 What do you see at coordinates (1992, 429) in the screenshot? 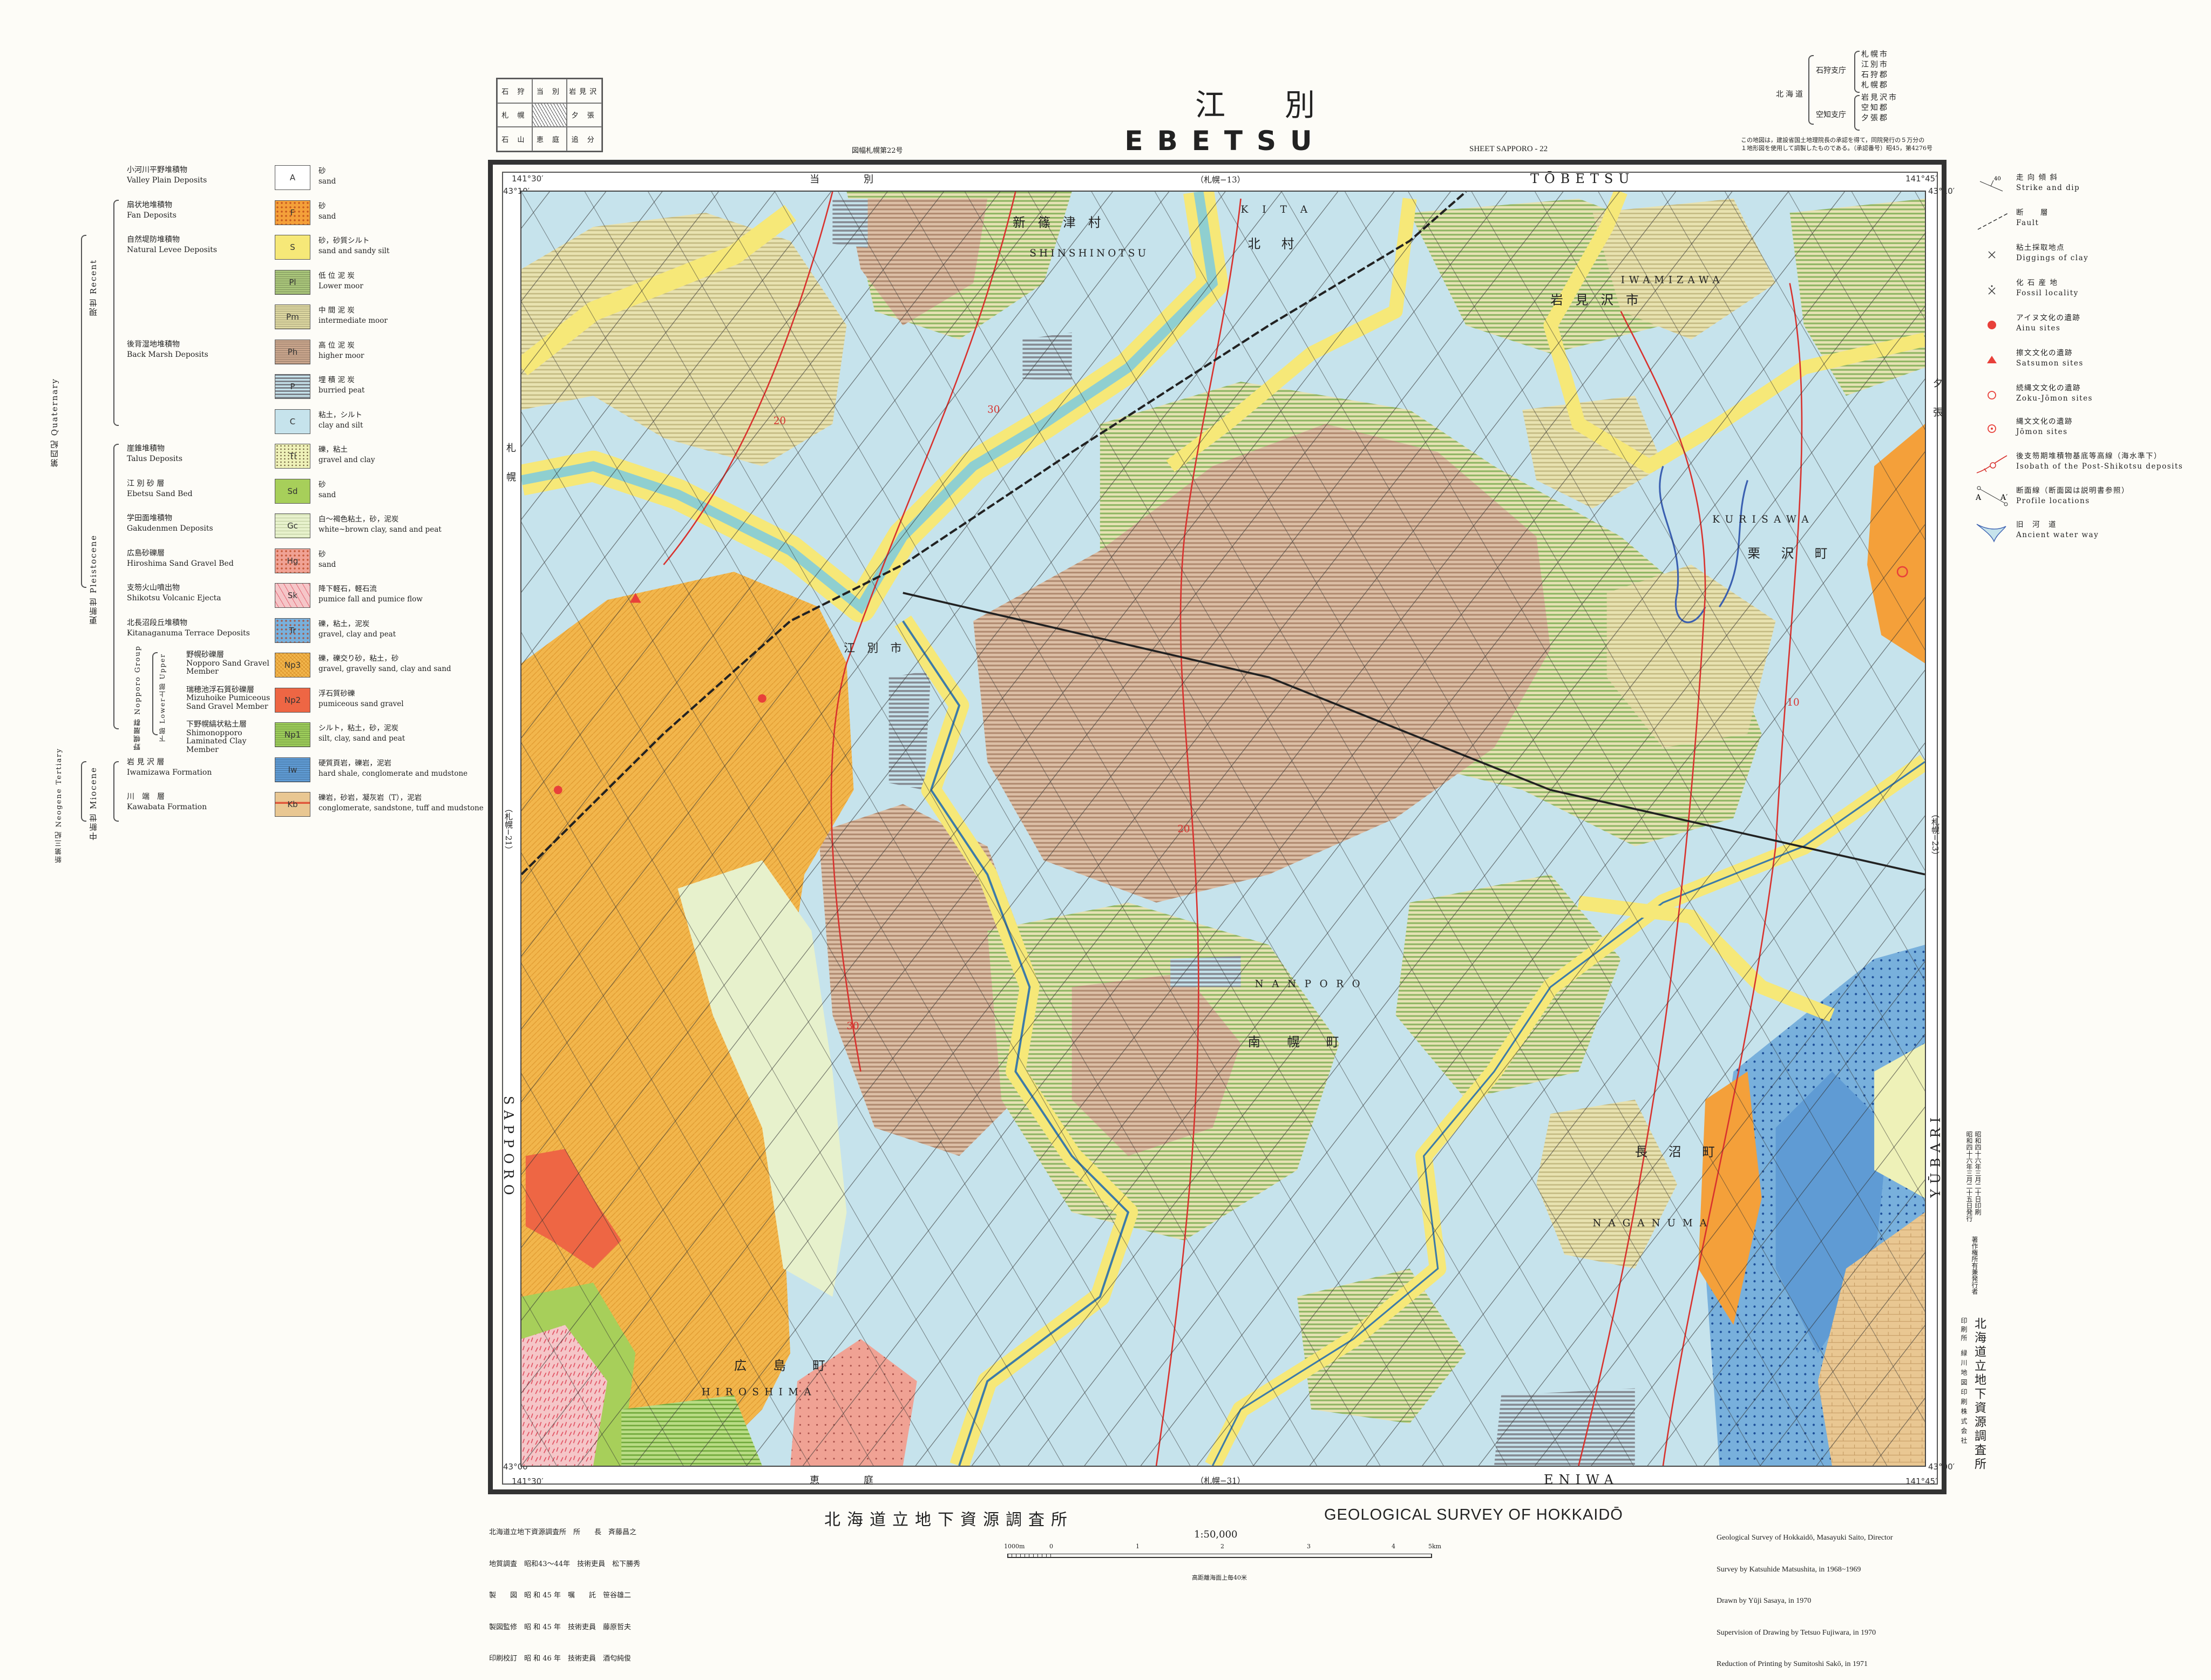
I see `jomon-site-icon` at bounding box center [1992, 429].